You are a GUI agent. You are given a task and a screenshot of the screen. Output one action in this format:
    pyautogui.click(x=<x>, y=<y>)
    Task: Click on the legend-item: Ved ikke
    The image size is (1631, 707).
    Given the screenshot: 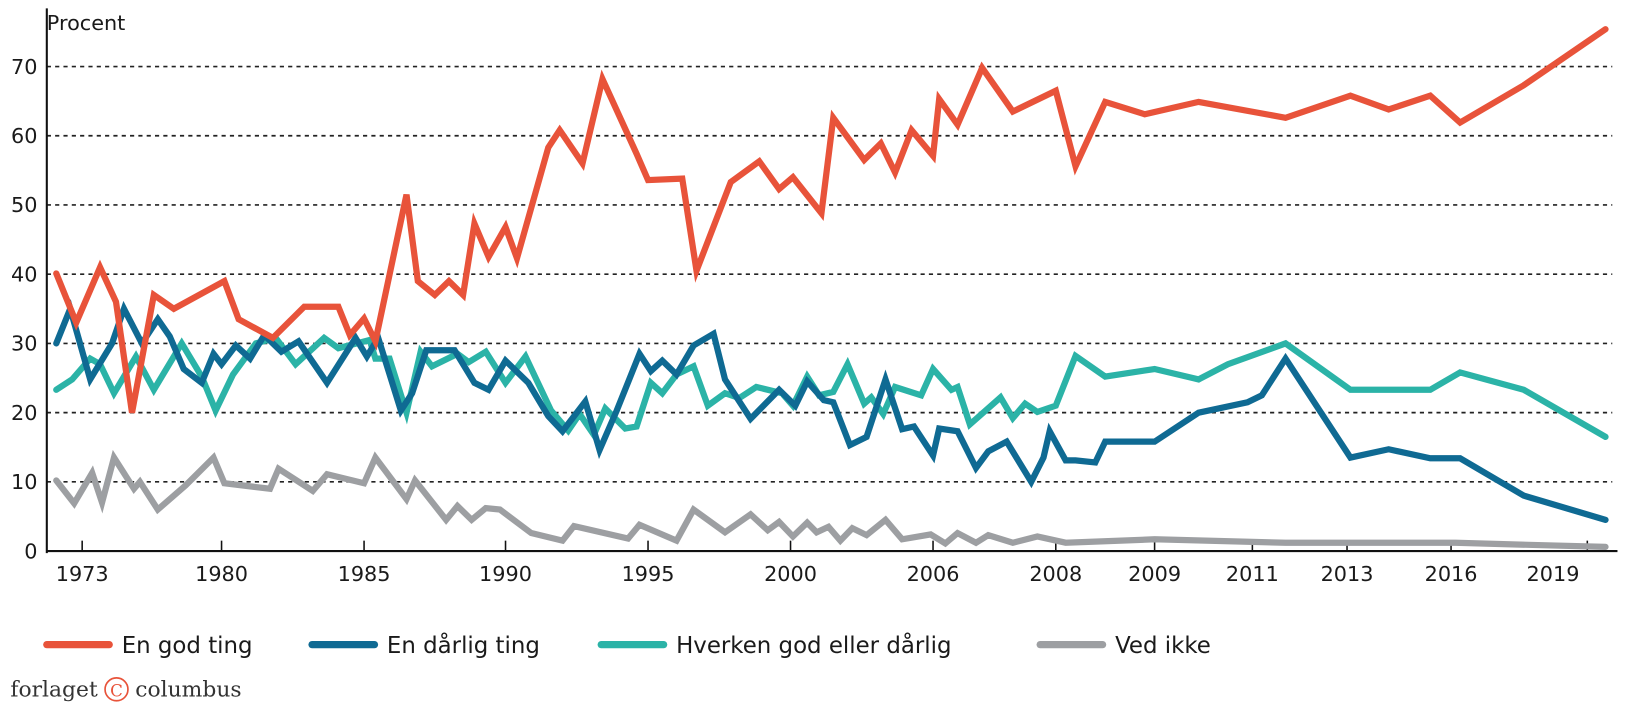 What is the action you would take?
    pyautogui.click(x=1123, y=646)
    